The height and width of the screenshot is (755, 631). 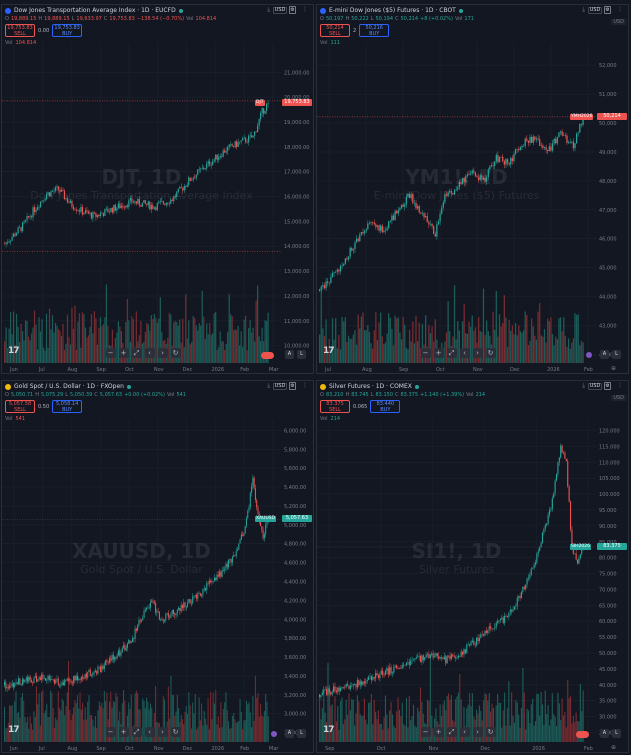 I want to click on legend-title: Silver Futures · 1D · COMEX, so click(x=369, y=386).